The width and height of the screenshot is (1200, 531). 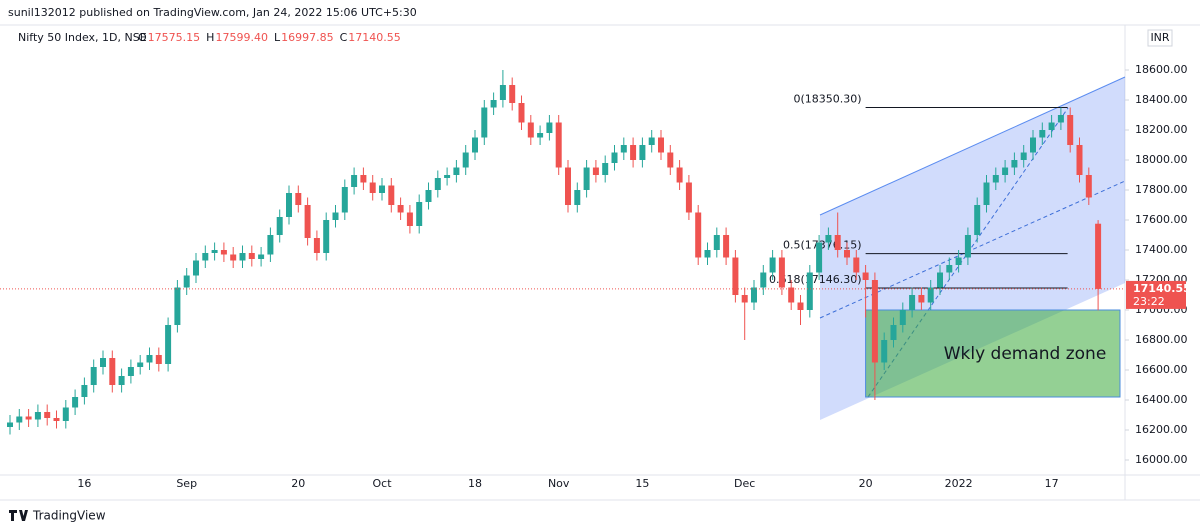 I want to click on x-tick-label: Sep, so click(x=186, y=483).